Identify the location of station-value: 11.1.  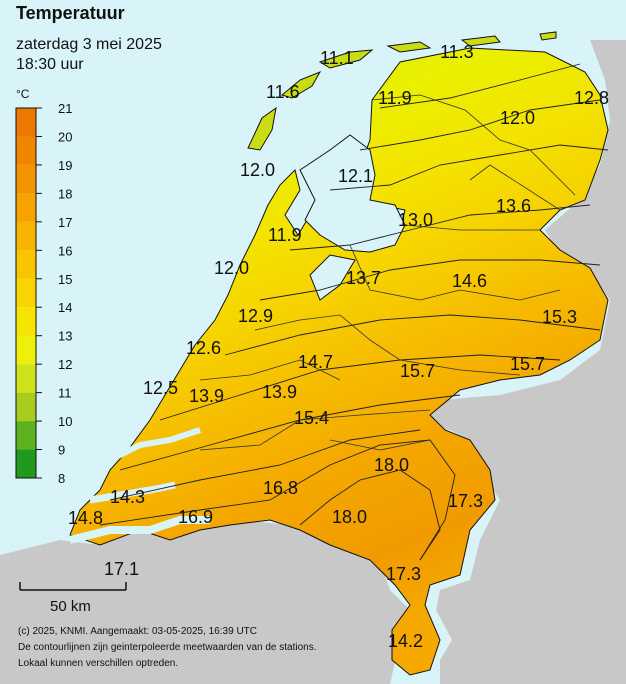
(337, 58).